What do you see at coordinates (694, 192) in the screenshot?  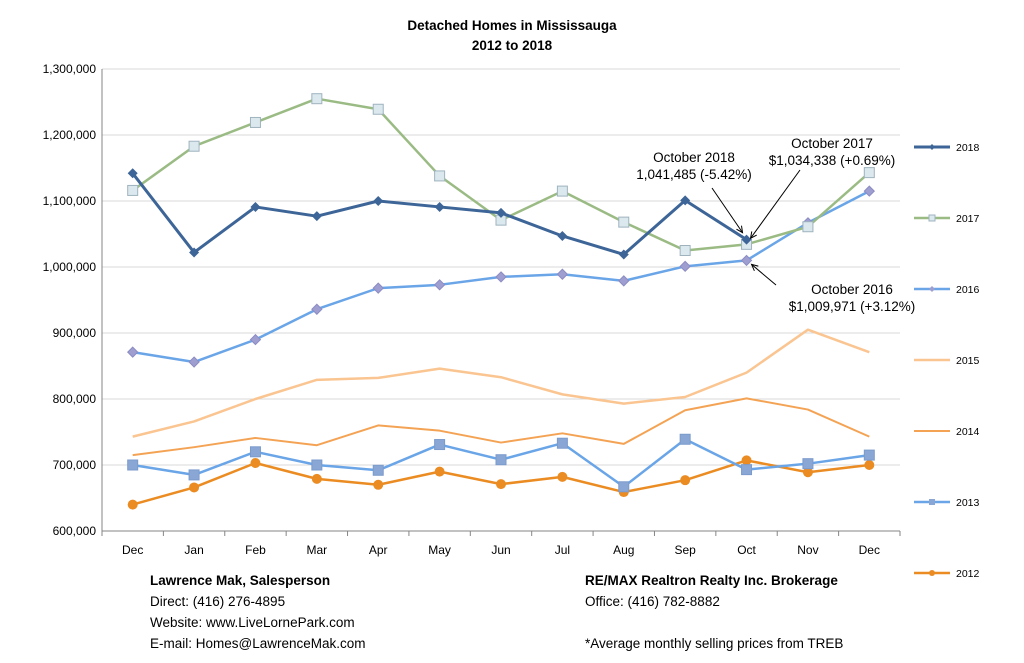 I see `annotation-2018: October 2018 1,041,485 (-5.42%)` at bounding box center [694, 192].